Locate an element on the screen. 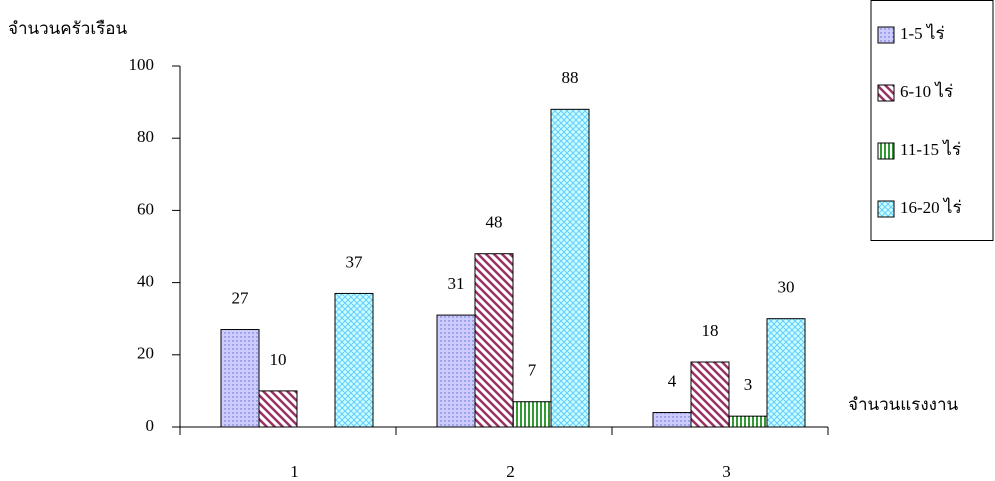  data-label: 30 is located at coordinates (786, 287).